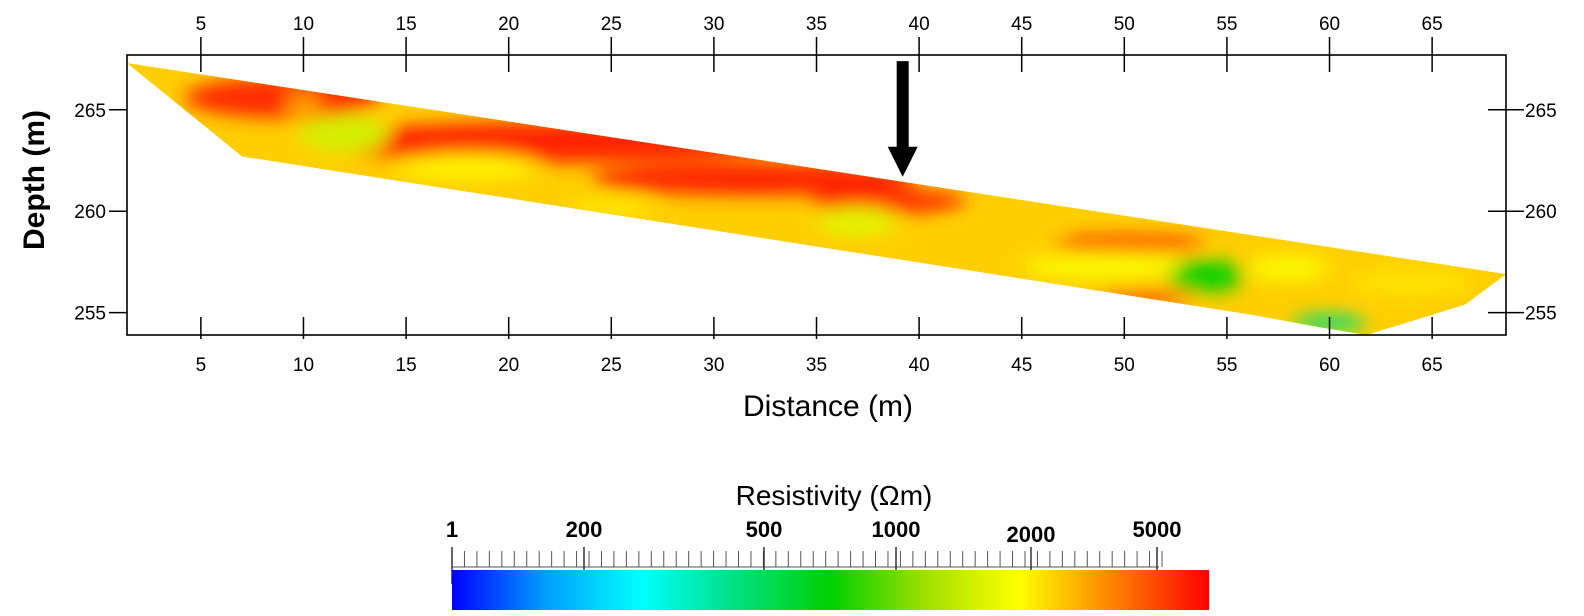  I want to click on y-axis-label: Depth (m), so click(34, 180).